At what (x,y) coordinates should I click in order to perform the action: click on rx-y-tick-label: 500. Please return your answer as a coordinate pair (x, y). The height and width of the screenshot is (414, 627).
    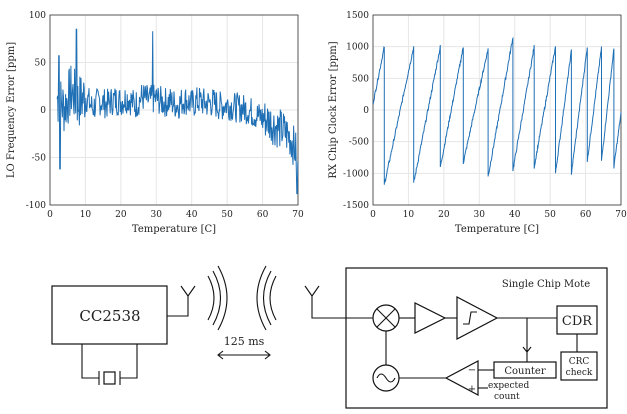
    Looking at the image, I should click on (360, 79).